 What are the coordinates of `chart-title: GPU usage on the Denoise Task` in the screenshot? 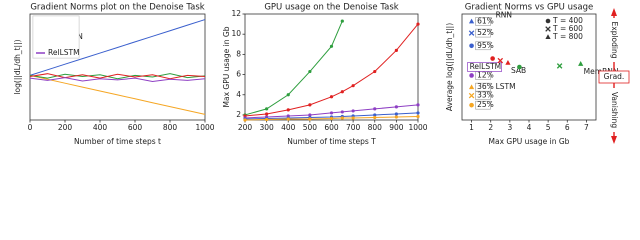 It's located at (331, 8).